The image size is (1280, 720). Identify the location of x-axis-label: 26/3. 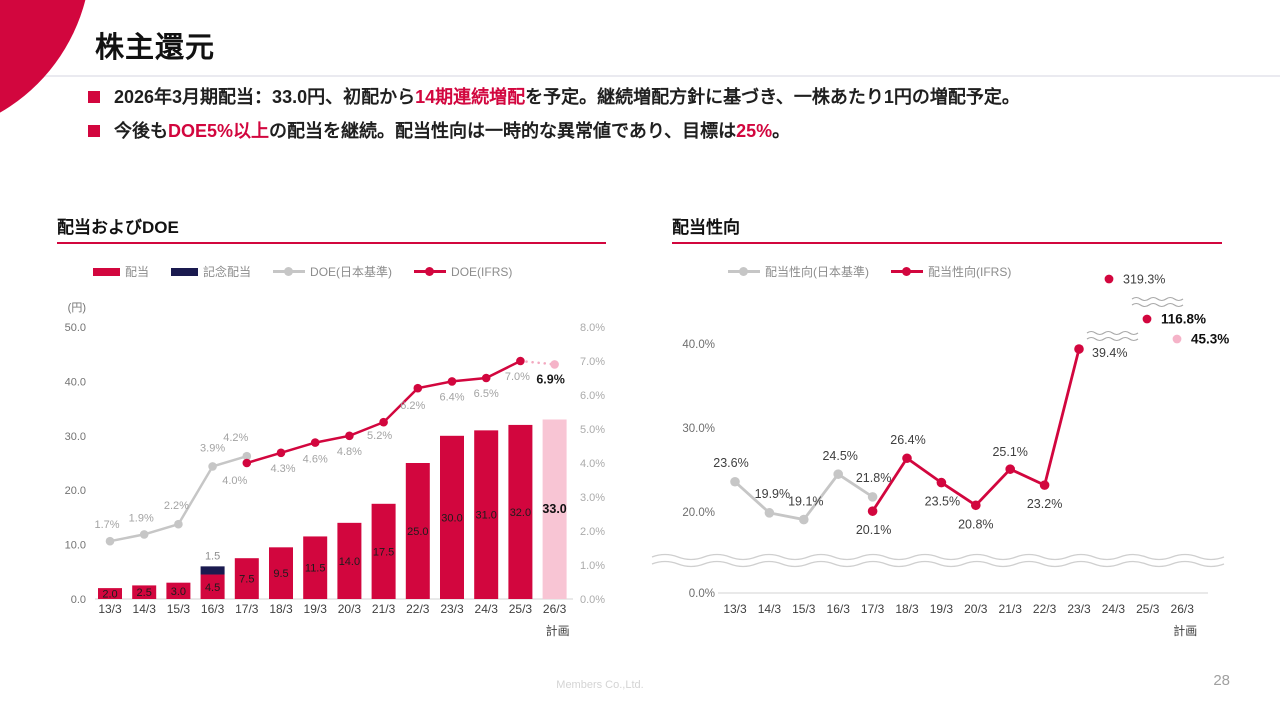
(1183, 609).